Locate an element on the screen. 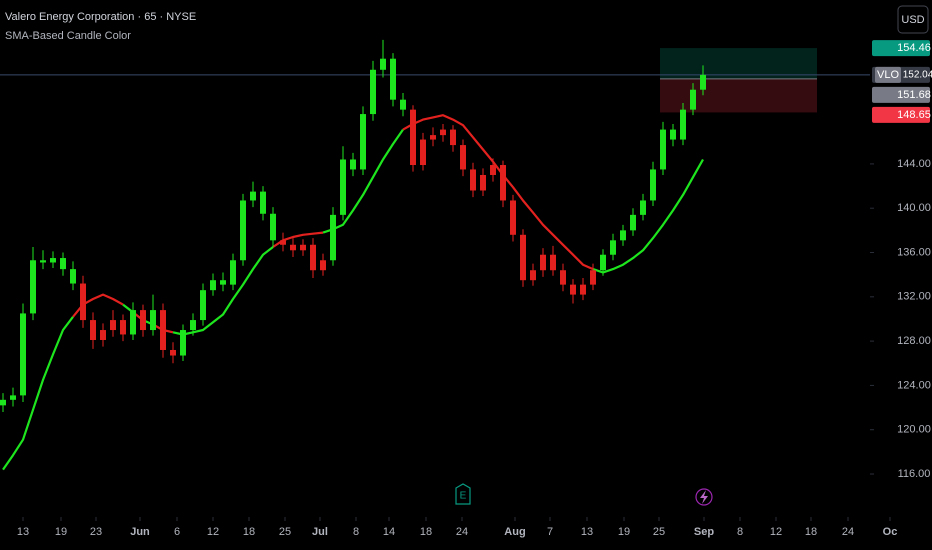 The height and width of the screenshot is (550, 932). price-badge-label: 151.68 is located at coordinates (914, 95).